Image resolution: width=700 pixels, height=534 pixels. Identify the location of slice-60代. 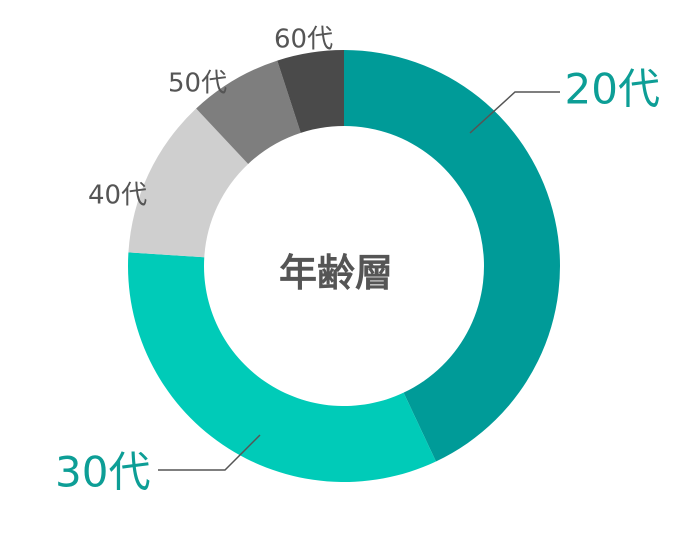
(310, 91).